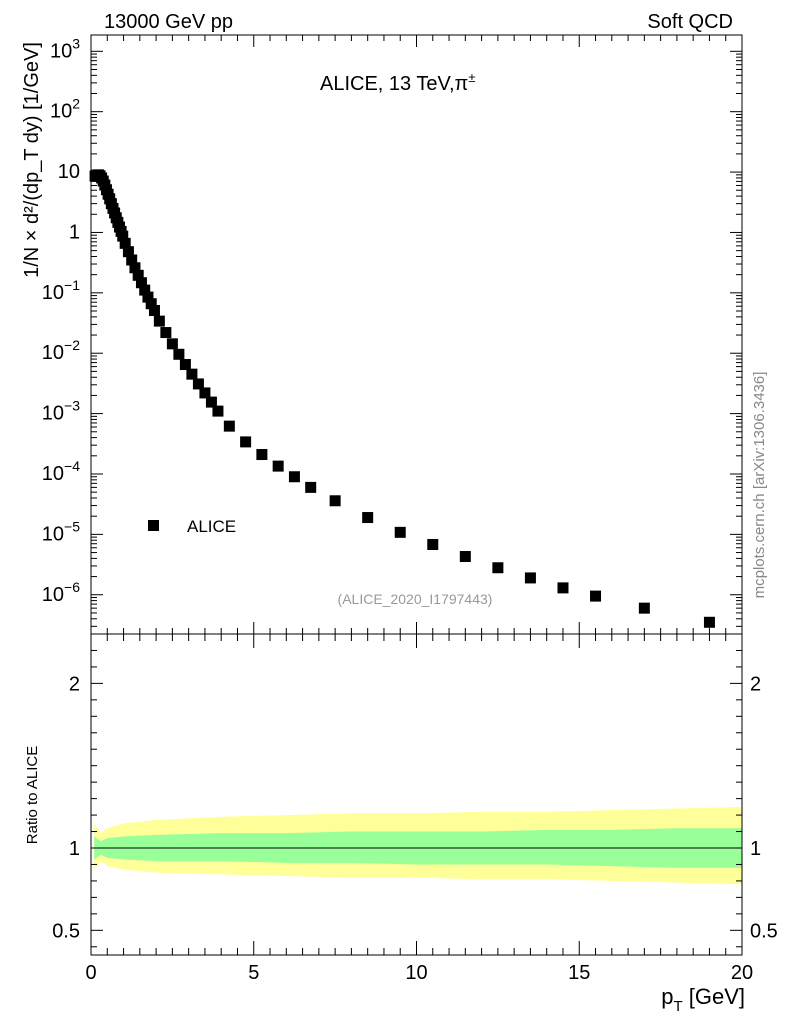  What do you see at coordinates (667, 996) in the screenshot?
I see `x-axis-label-p: p` at bounding box center [667, 996].